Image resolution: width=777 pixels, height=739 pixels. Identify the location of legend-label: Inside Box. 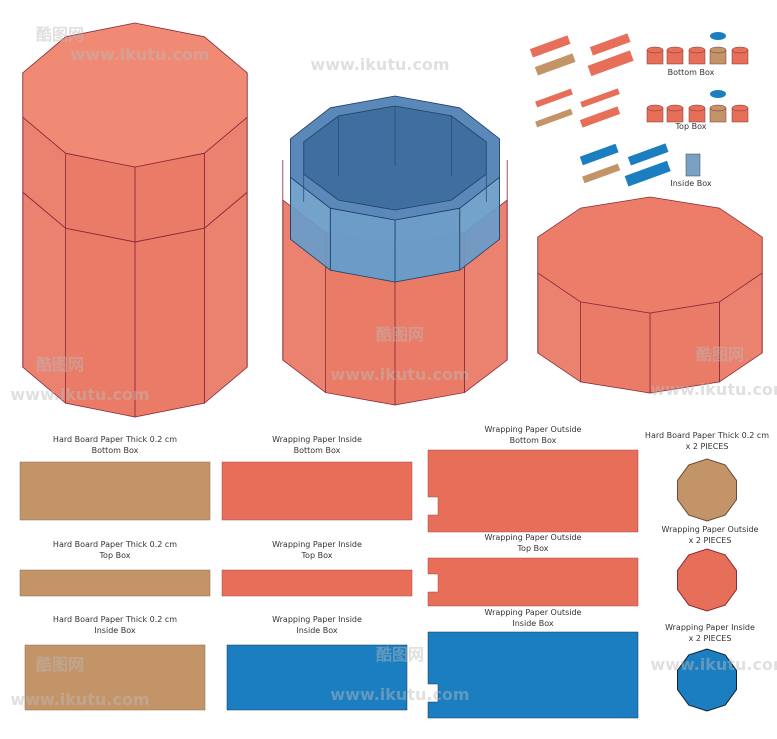
(691, 183).